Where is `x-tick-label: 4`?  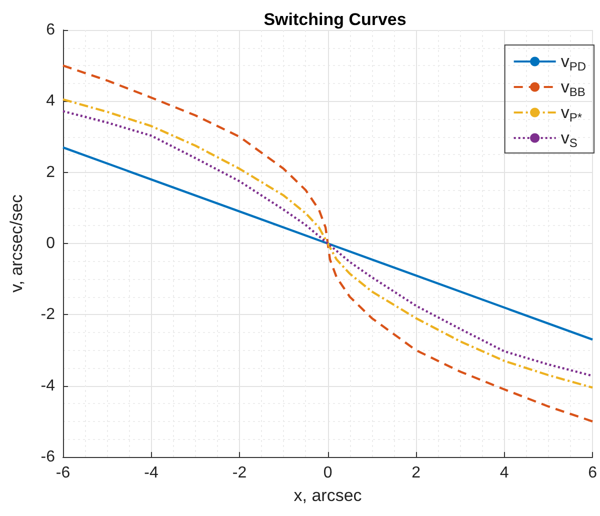
x-tick-label: 4 is located at coordinates (504, 473).